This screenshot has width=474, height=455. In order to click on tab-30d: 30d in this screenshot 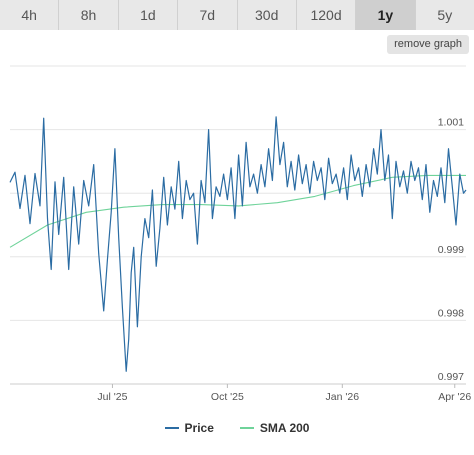, I will do `click(267, 15)`.